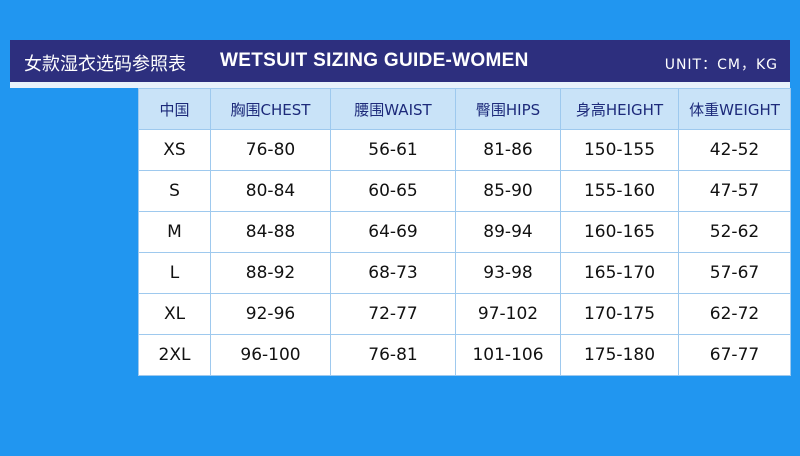 This screenshot has width=800, height=456. I want to click on cell: 96-100, so click(270, 355).